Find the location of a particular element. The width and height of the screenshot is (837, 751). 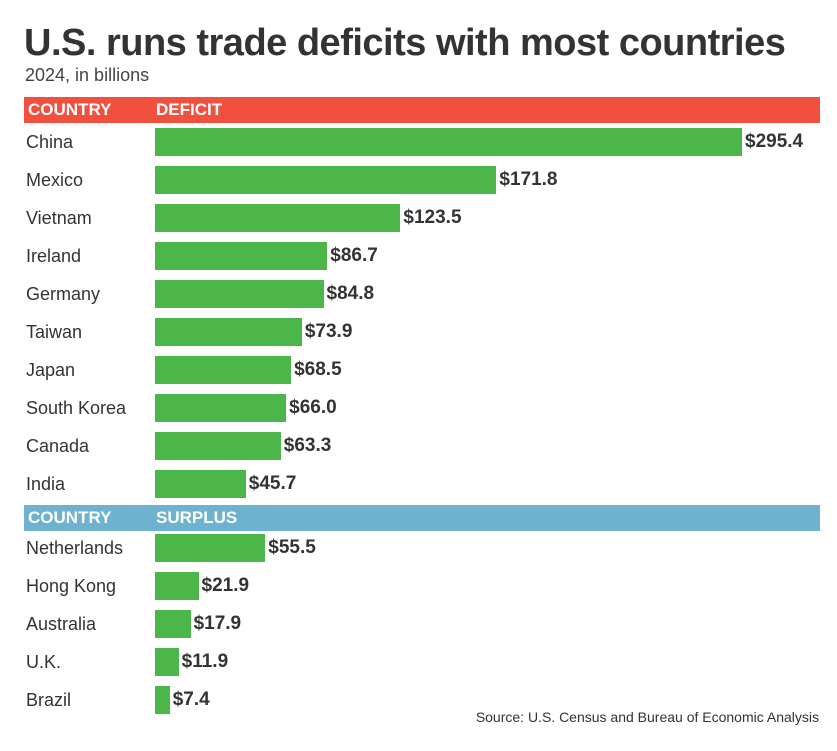

header-value-label: SURPLUS is located at coordinates (197, 517).